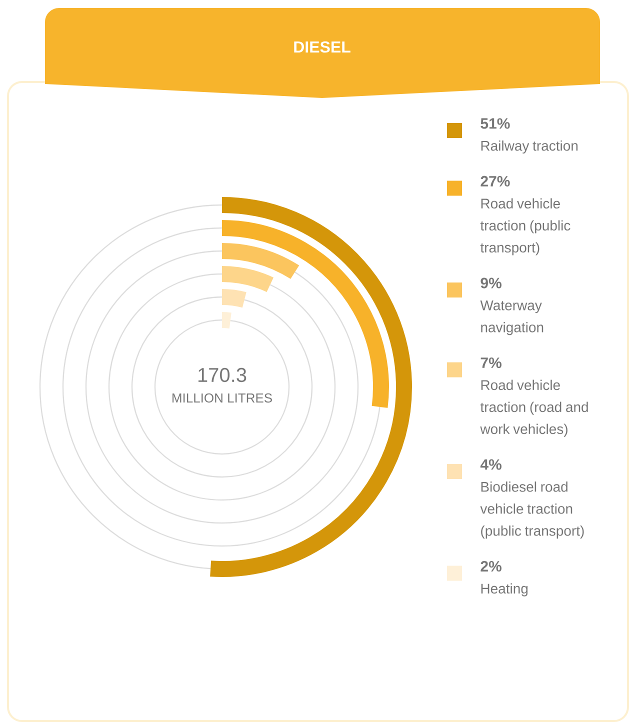 The image size is (635, 725). Describe the element at coordinates (491, 283) in the screenshot. I see `data-label: 9%` at that location.